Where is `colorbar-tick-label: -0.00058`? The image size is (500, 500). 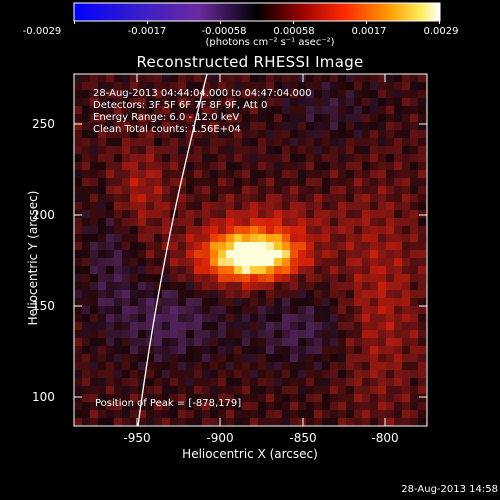
colorbar-tick-label: -0.00058 is located at coordinates (224, 31).